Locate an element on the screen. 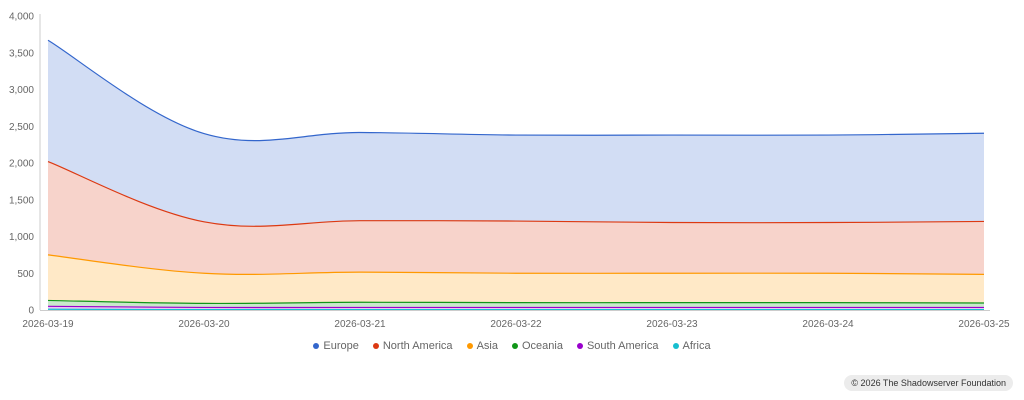  credit-badge: © 2026 The Shadowserver Foundation is located at coordinates (928, 383).